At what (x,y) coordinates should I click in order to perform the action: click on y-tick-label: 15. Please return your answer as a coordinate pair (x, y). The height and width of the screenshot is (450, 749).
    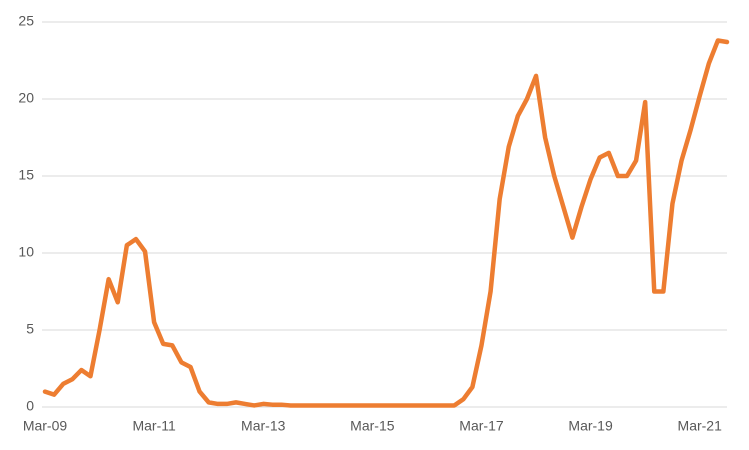
    Looking at the image, I should click on (26, 175).